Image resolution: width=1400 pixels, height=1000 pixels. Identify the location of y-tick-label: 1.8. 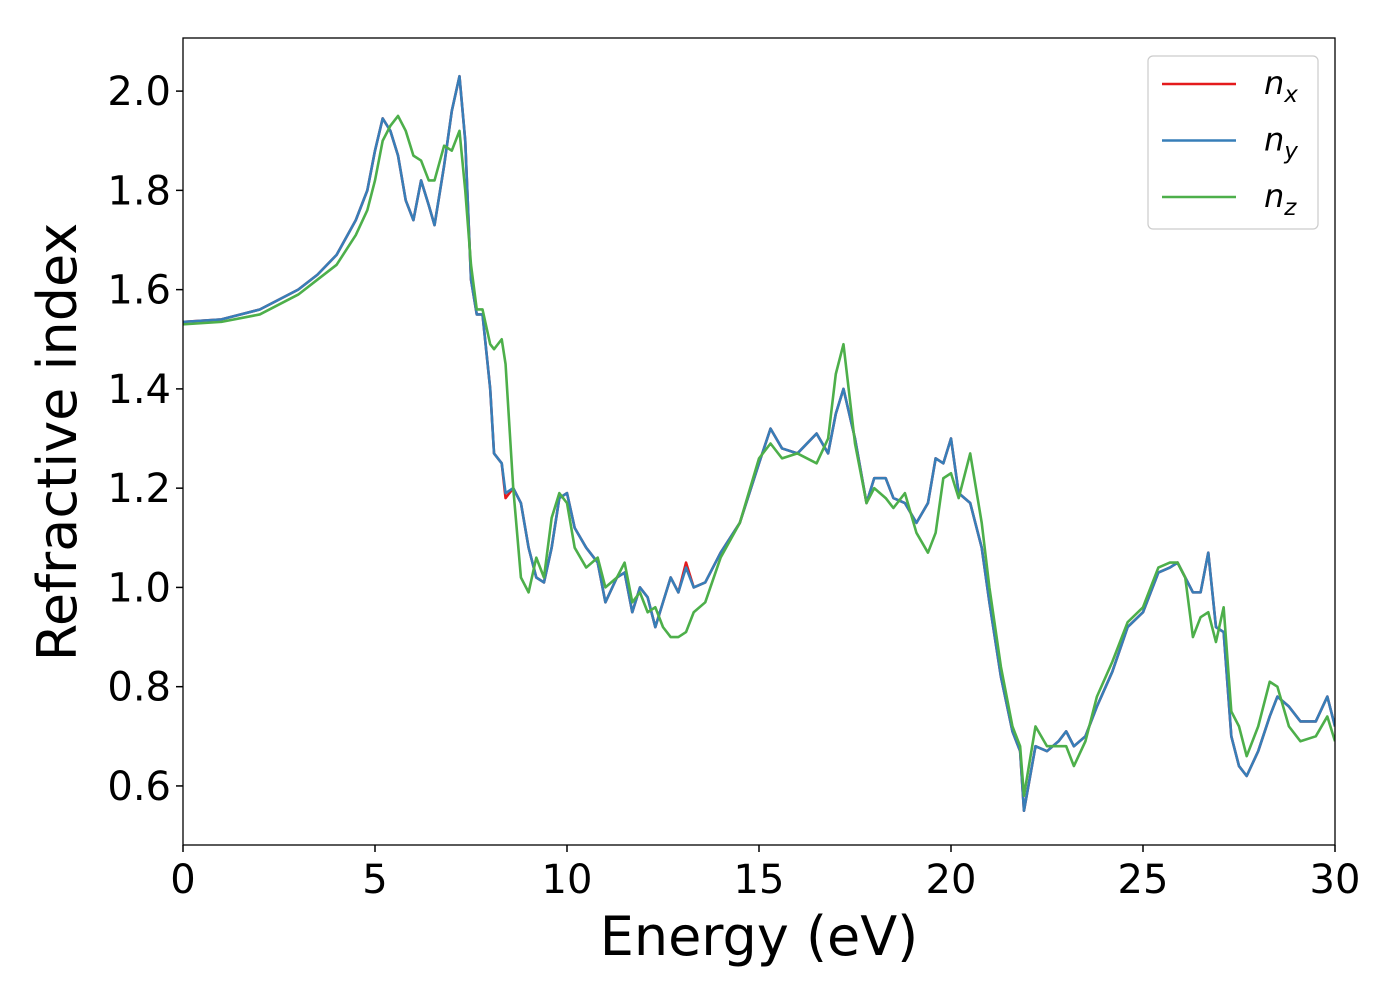
(139, 191).